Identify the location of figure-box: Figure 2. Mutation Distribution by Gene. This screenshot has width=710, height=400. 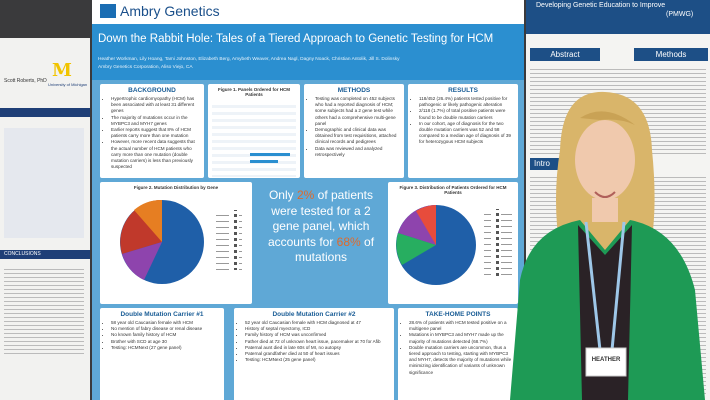
(176, 243).